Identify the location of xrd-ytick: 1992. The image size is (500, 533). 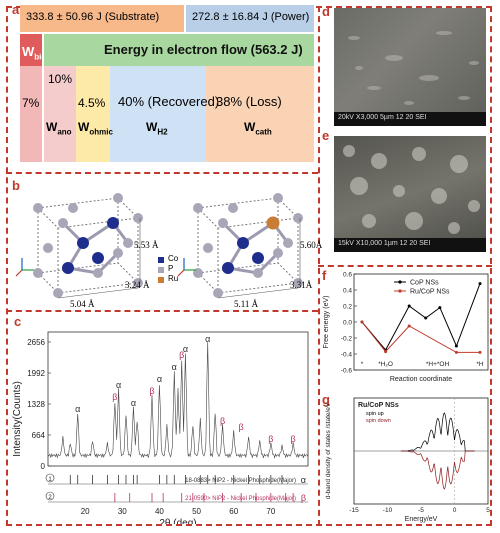
(36, 373).